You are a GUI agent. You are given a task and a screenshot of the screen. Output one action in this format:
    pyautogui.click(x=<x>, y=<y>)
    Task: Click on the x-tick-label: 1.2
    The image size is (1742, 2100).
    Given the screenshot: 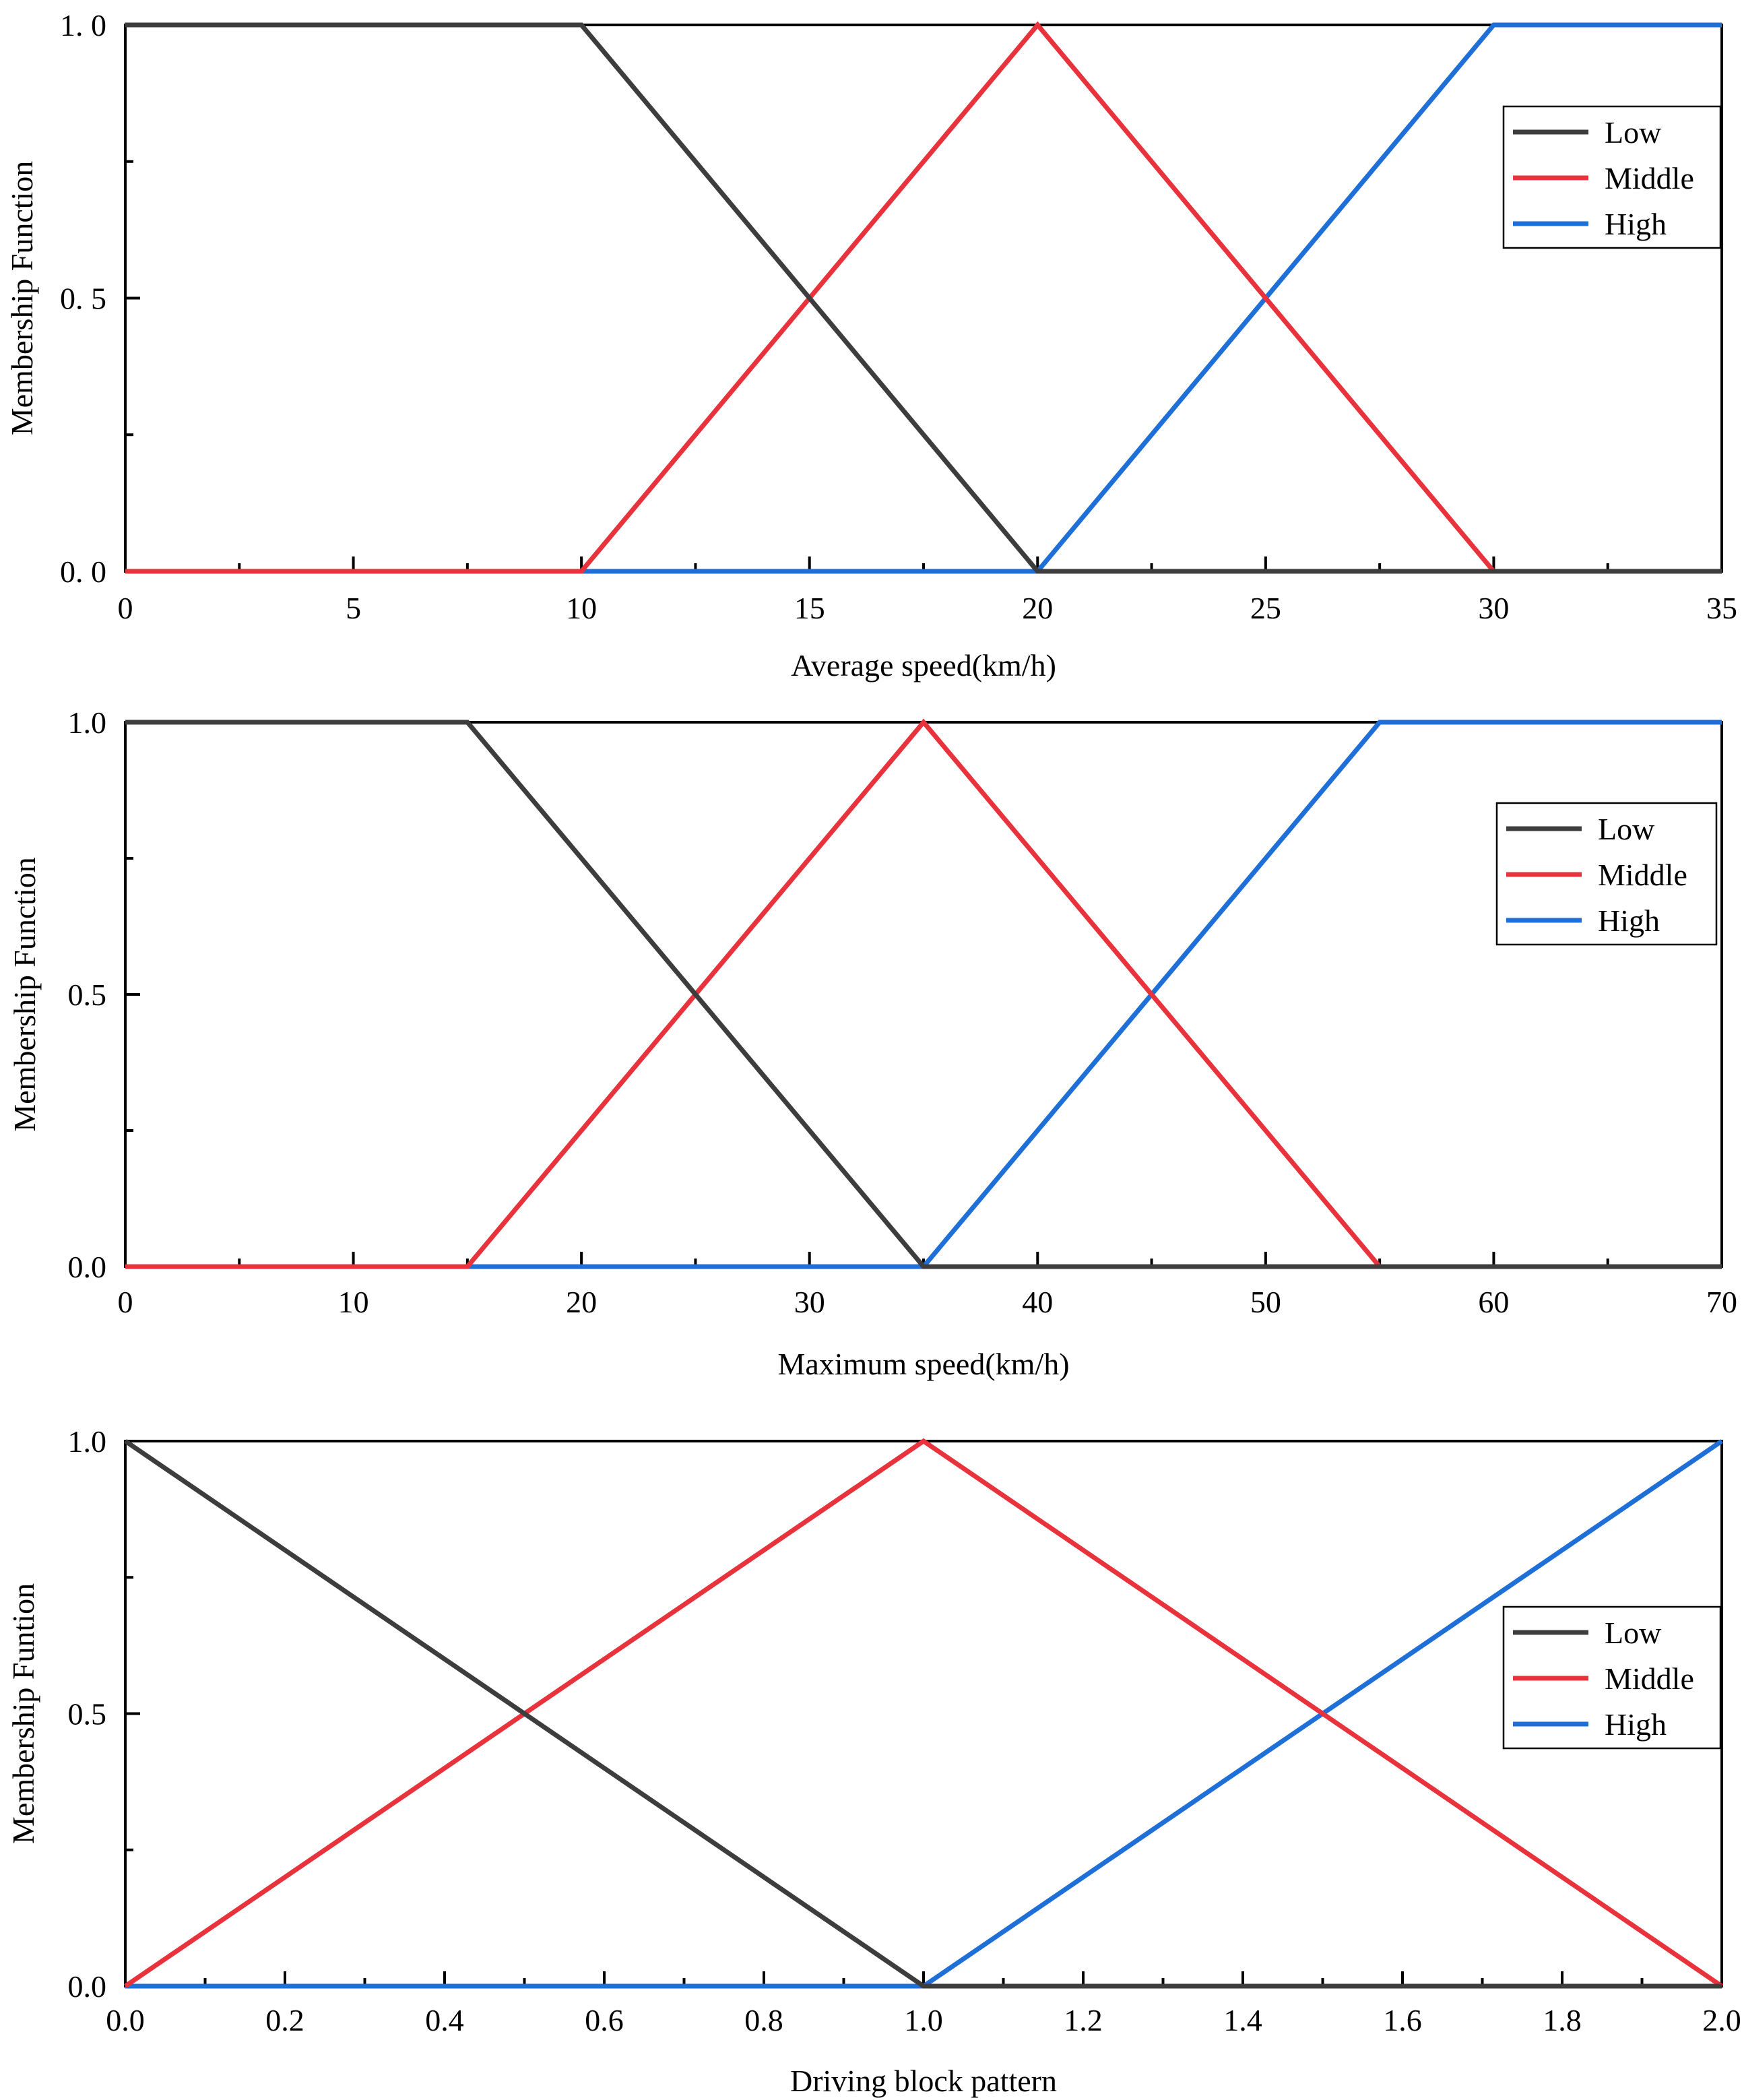 What is the action you would take?
    pyautogui.click(x=1083, y=2020)
    